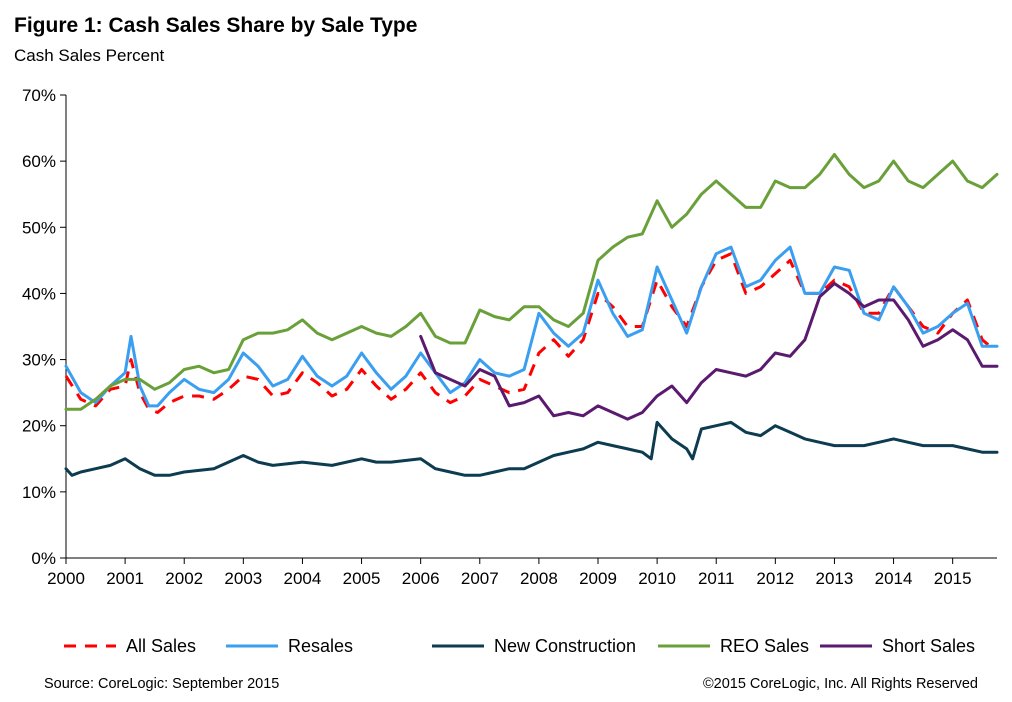 The height and width of the screenshot is (702, 1012). Describe the element at coordinates (362, 578) in the screenshot. I see `x-tick-label: 2005` at that location.